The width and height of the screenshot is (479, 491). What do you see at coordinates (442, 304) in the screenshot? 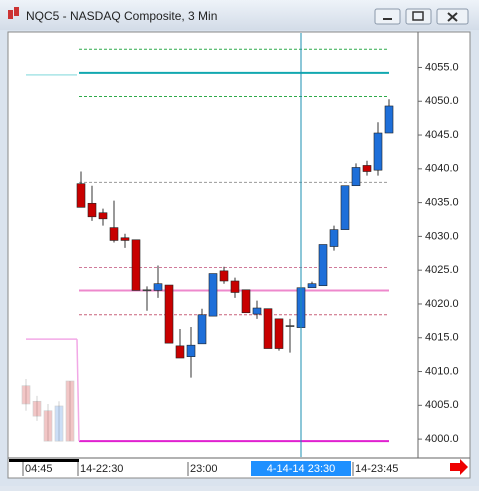
I see `y-tick-label: 4020.0` at bounding box center [442, 304].